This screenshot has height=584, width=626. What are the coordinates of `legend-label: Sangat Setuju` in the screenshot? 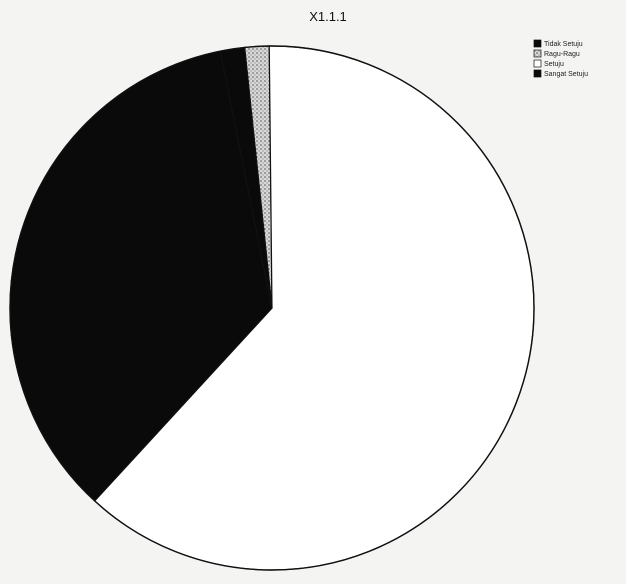 It's located at (566, 74).